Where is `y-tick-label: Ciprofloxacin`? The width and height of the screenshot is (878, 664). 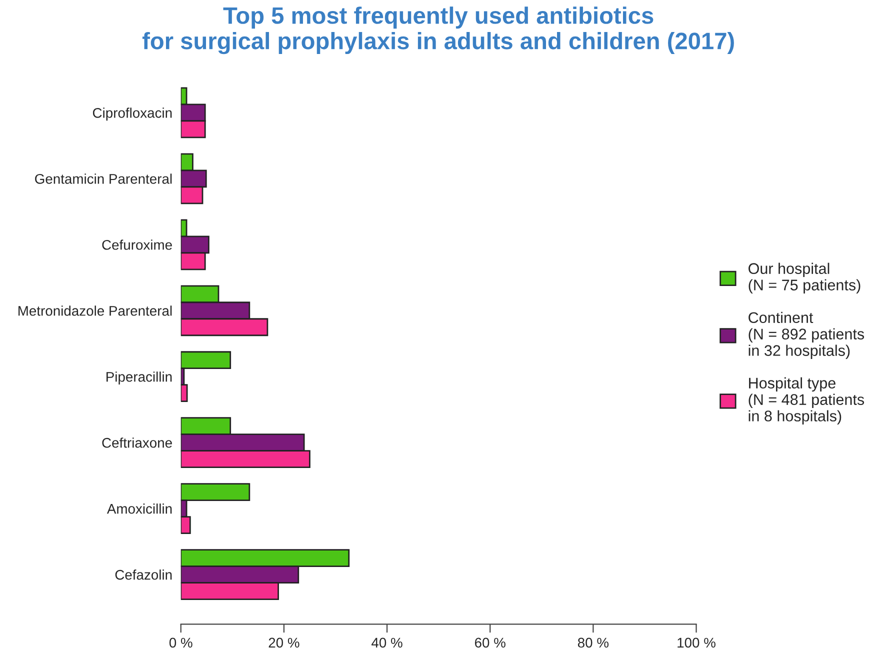
y-tick-label: Ciprofloxacin is located at coordinates (132, 114).